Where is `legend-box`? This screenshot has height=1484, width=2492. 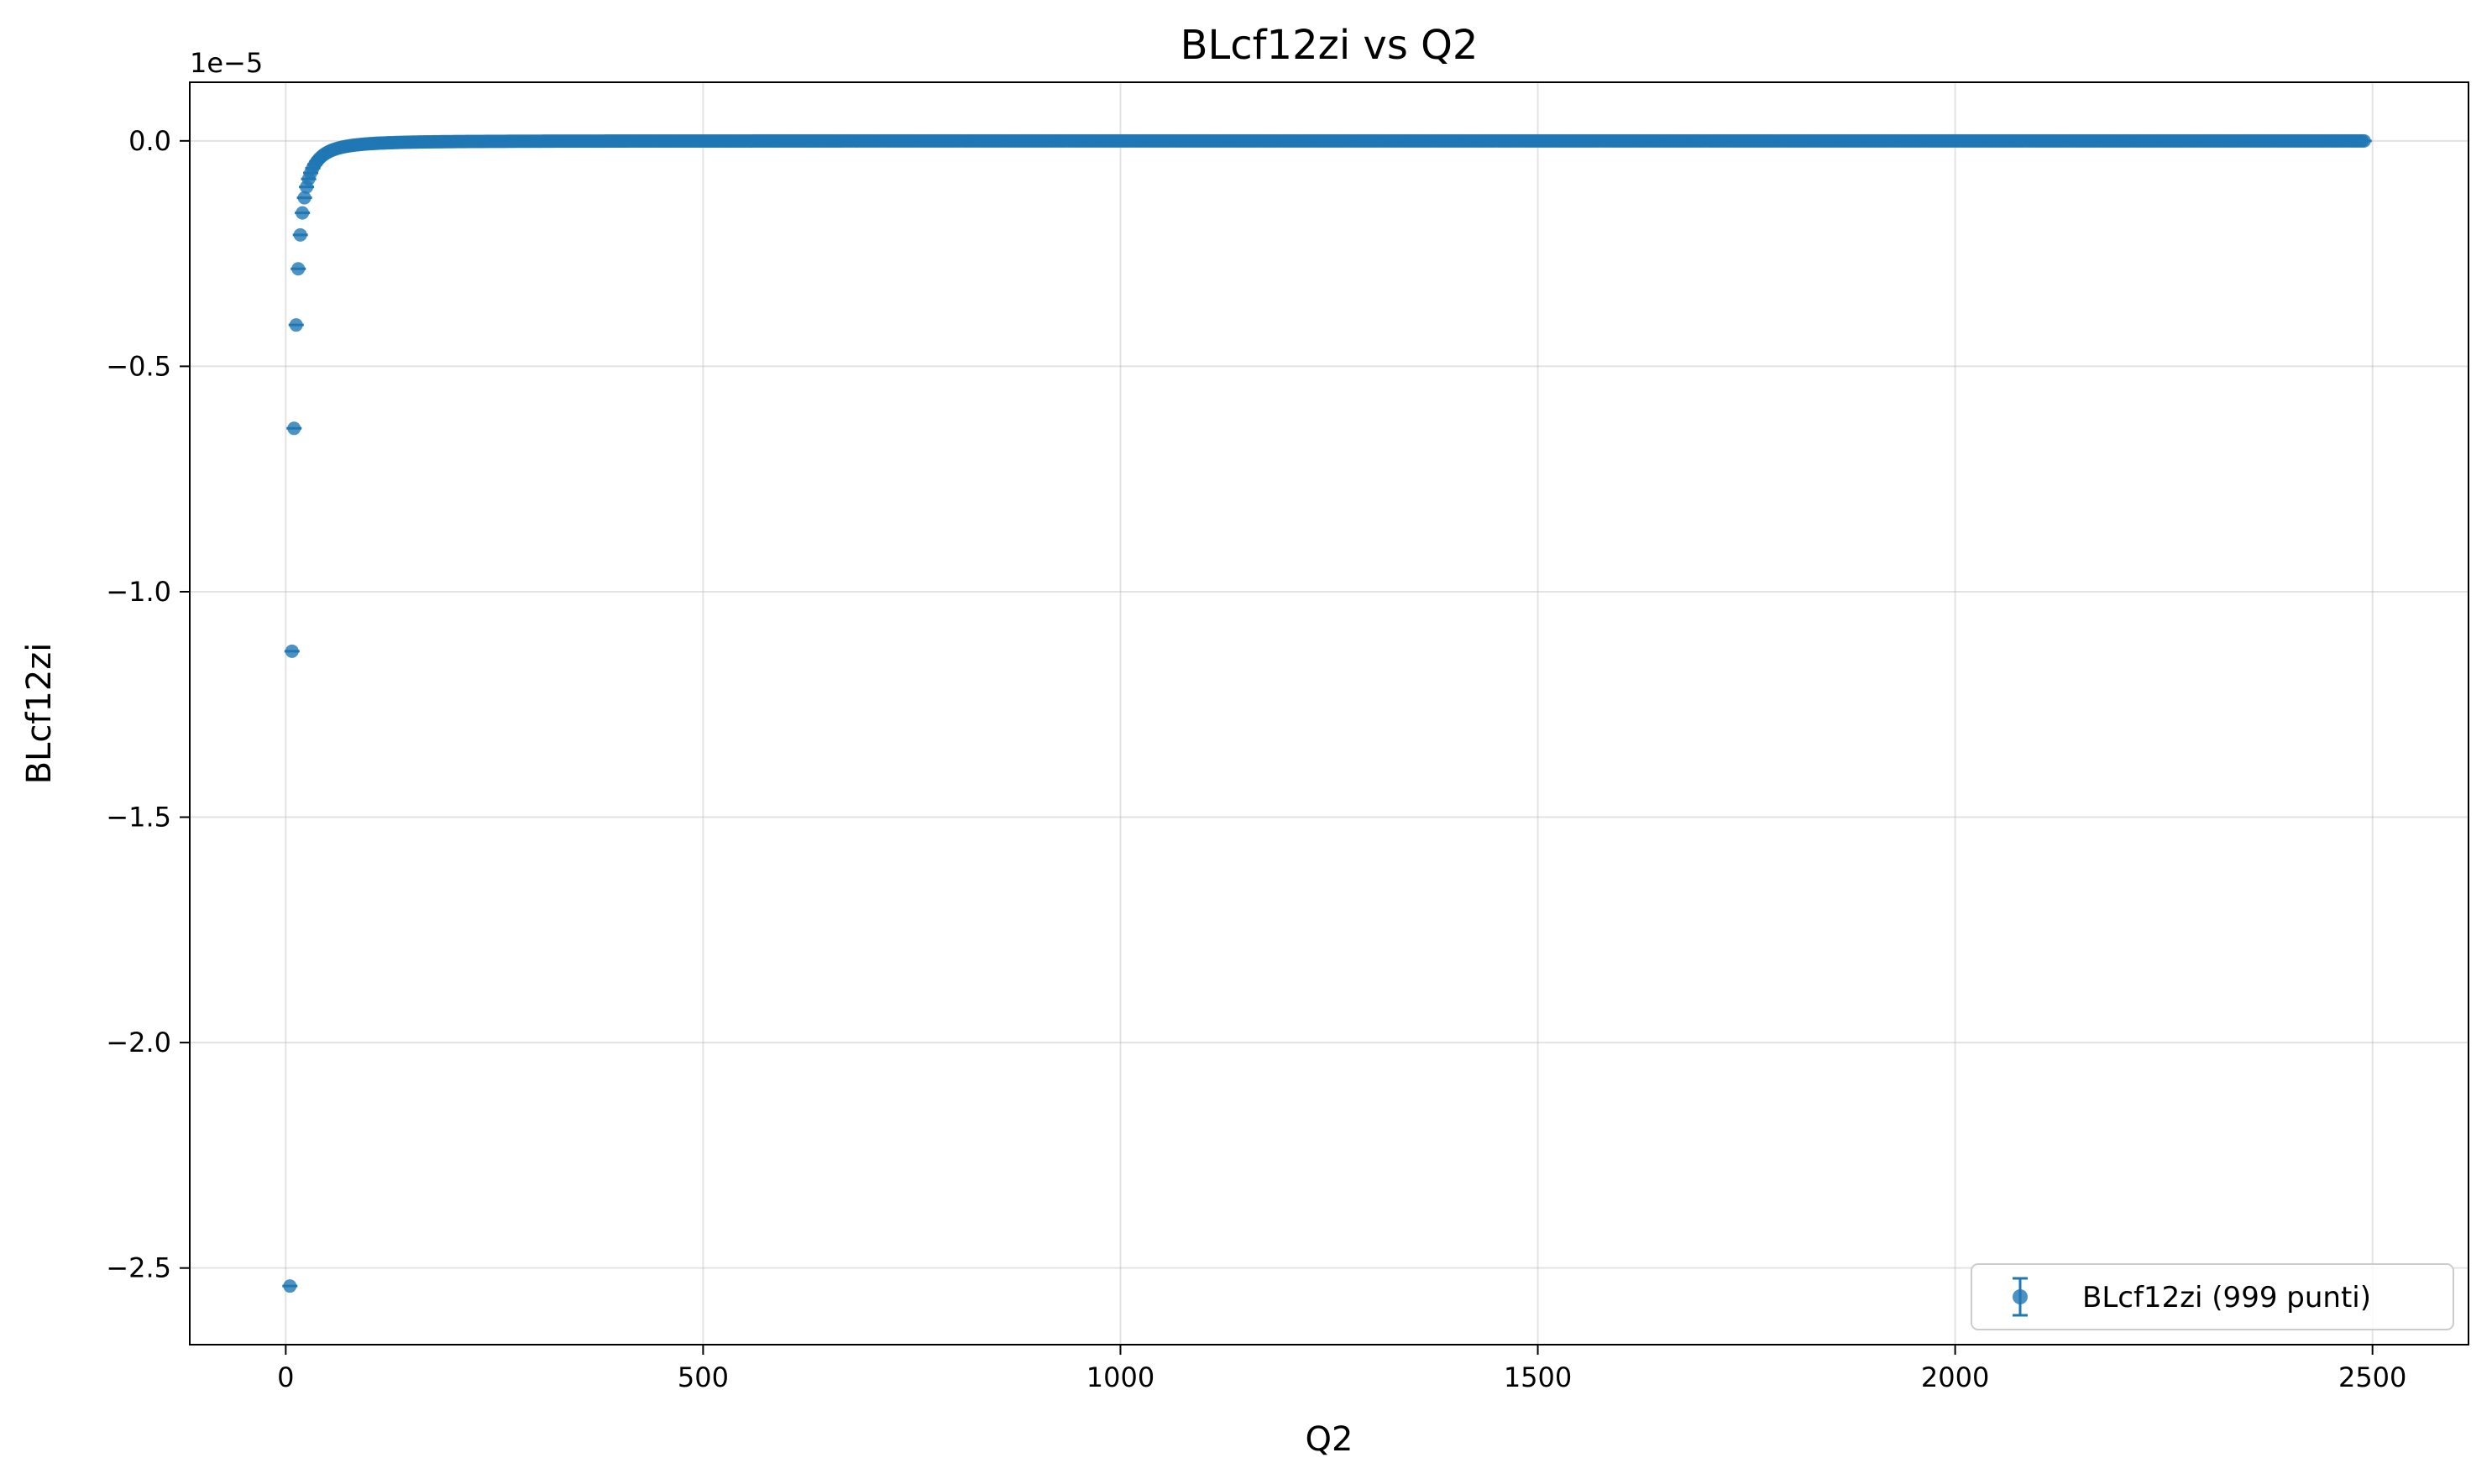
legend-box is located at coordinates (2212, 1296).